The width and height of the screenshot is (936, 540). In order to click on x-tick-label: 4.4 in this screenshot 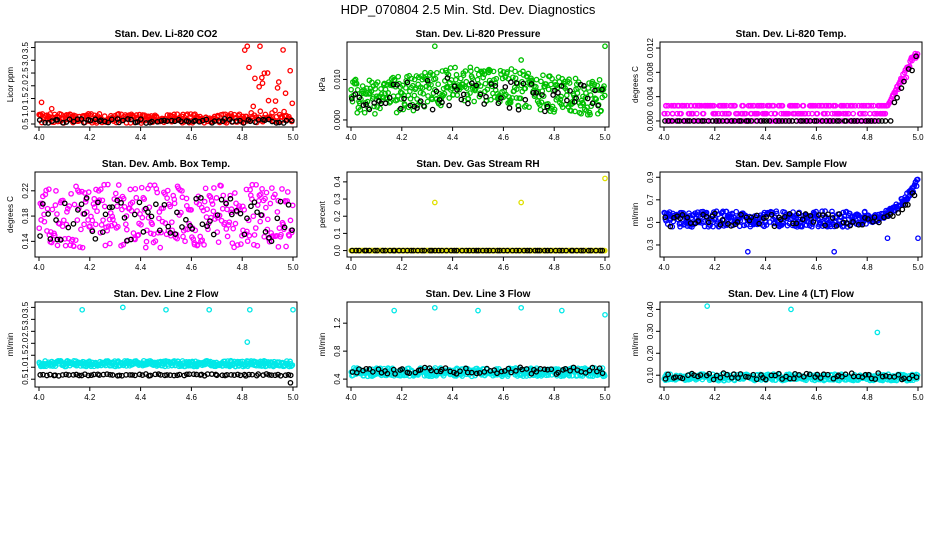, I will do `click(766, 397)`.